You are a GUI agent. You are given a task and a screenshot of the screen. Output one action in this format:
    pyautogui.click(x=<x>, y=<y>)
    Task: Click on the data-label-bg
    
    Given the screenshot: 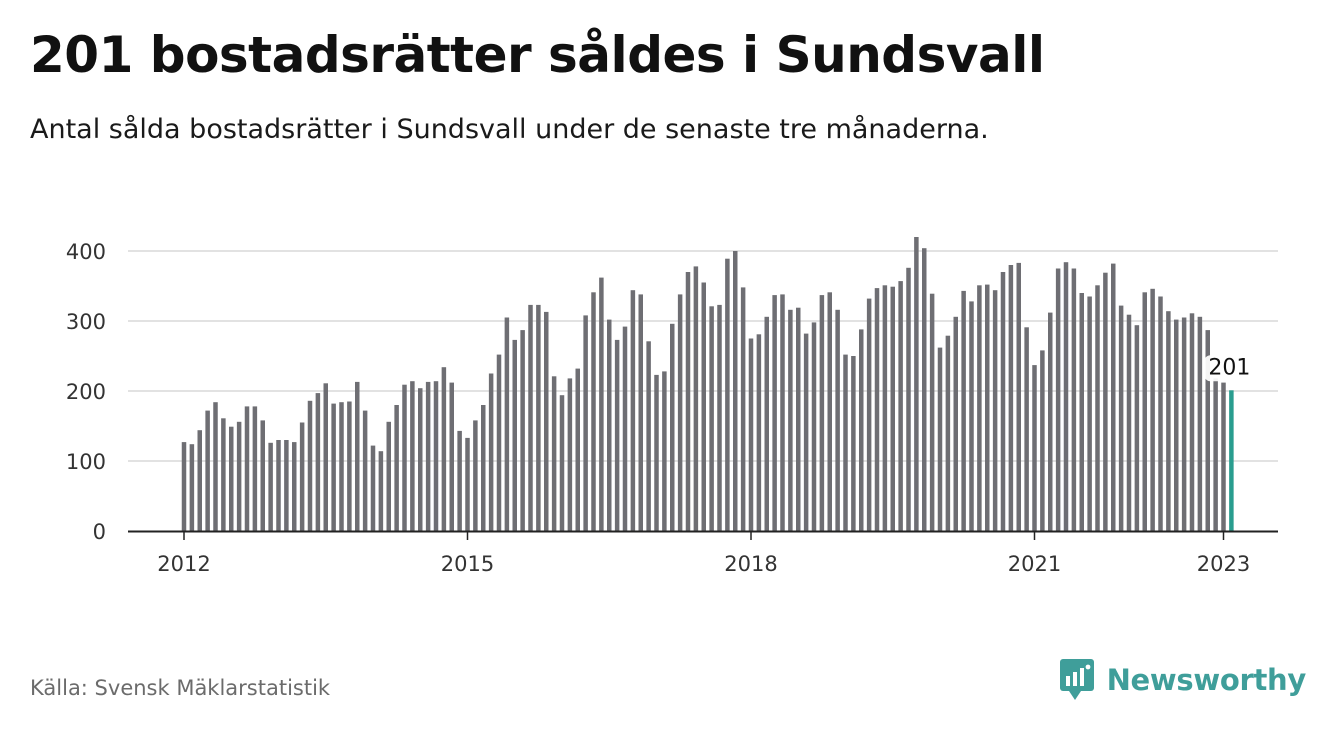 What is the action you would take?
    pyautogui.click(x=1229, y=368)
    